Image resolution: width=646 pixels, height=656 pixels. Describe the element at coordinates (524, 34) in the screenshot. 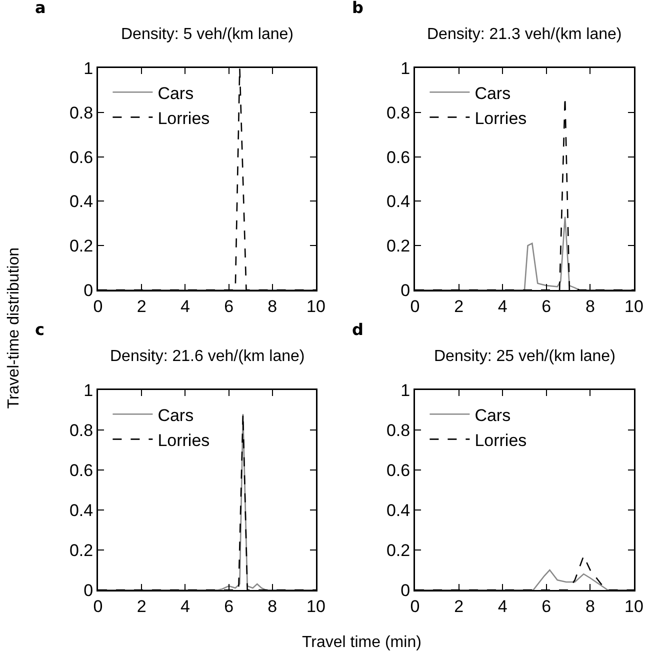

I see `chart-title: Density: 21.3 veh/(km lane)` at that location.